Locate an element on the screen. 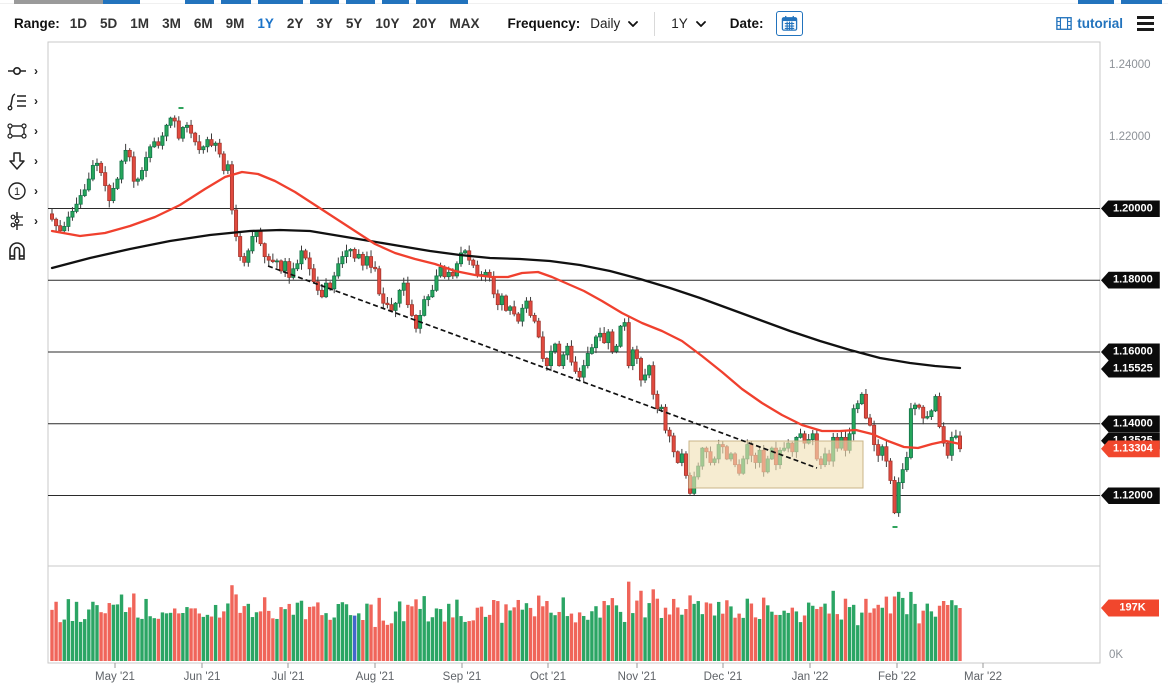  last-price-tag: 1.13304 is located at coordinates (1130, 449).